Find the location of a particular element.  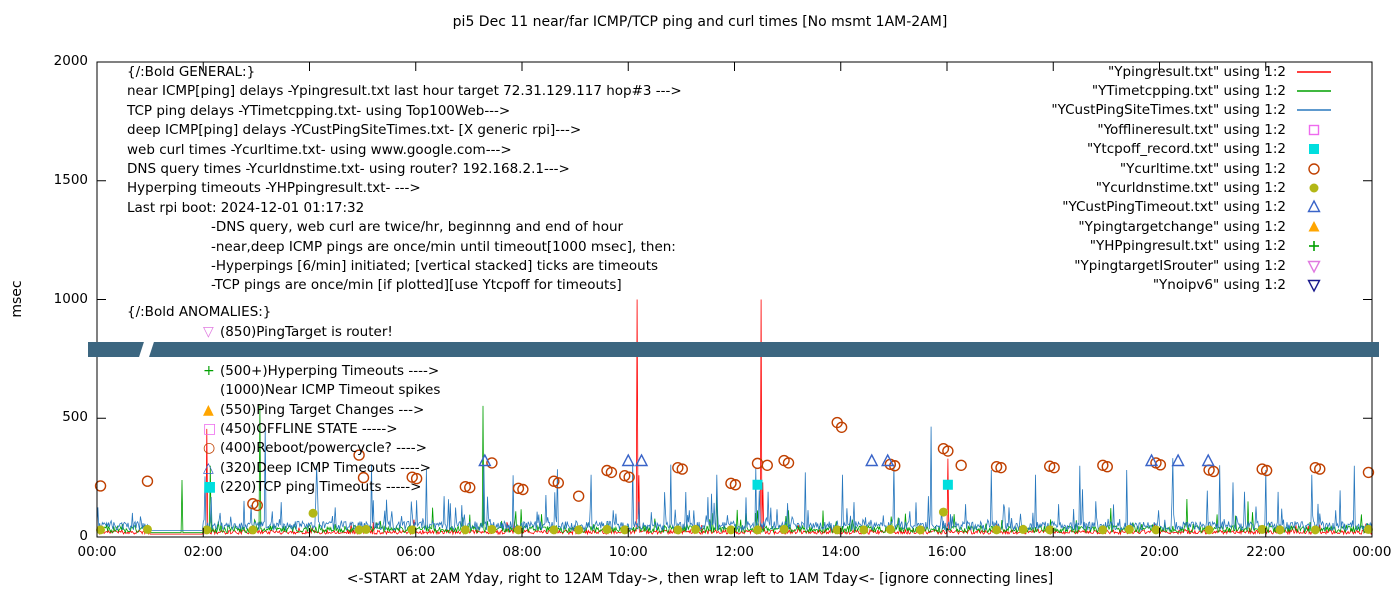

x-tick-label: 06:00 is located at coordinates (416, 552).